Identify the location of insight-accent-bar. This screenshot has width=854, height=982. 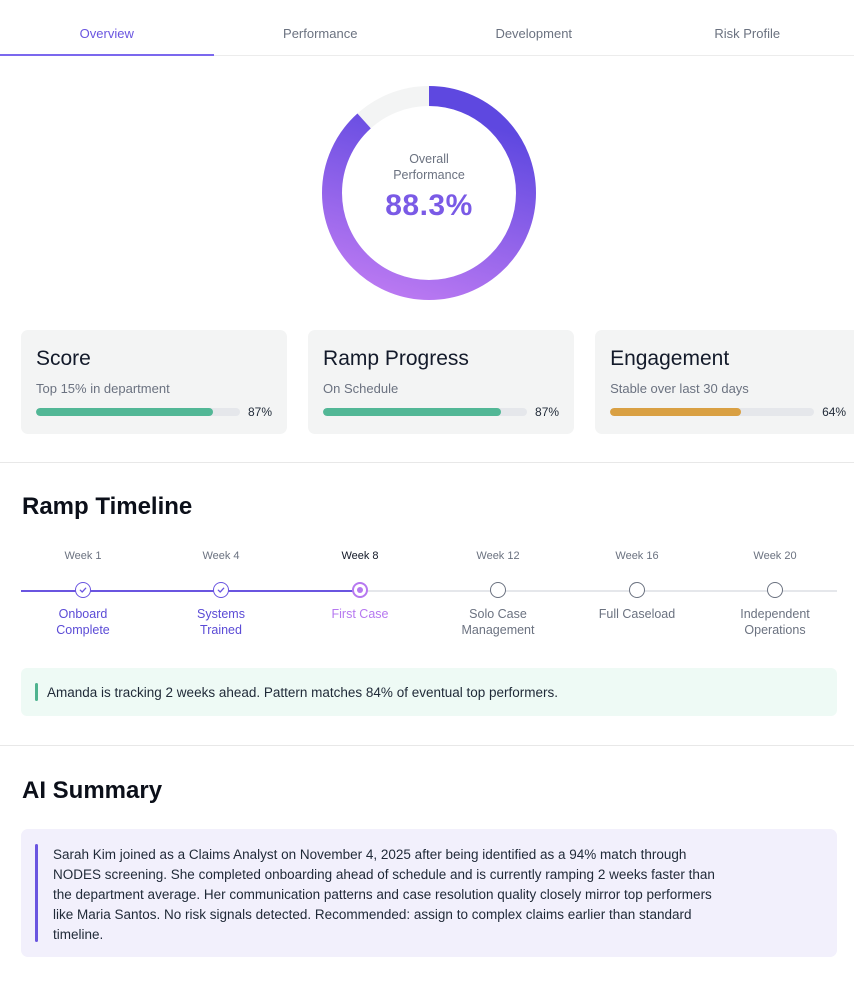
(36, 692).